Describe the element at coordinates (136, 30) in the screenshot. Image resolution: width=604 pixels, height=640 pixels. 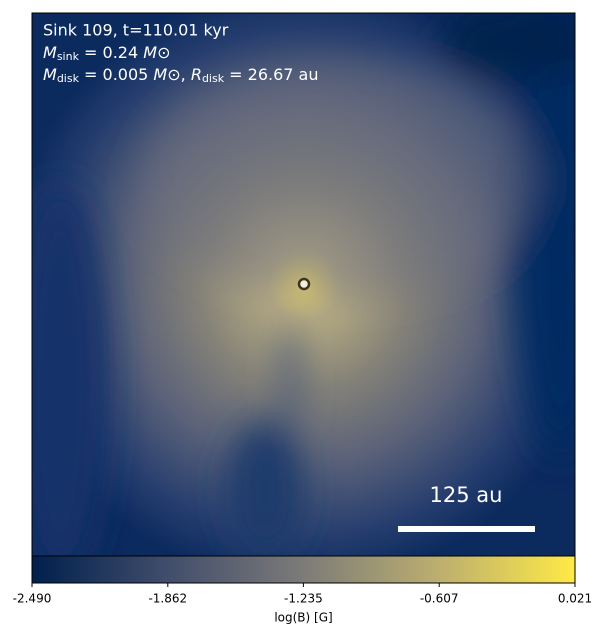
I see `sink-info: Sink 109, t=110.01 kyr` at that location.